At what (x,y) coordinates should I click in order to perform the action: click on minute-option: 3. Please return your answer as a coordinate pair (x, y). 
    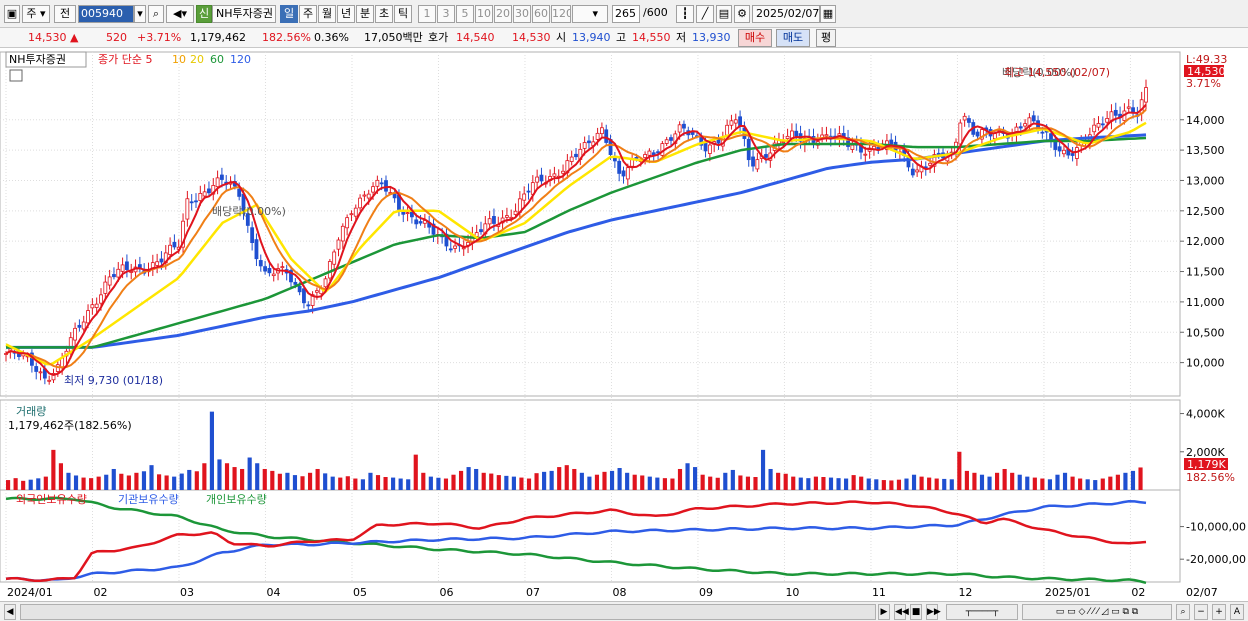
    Looking at the image, I should click on (446, 14).